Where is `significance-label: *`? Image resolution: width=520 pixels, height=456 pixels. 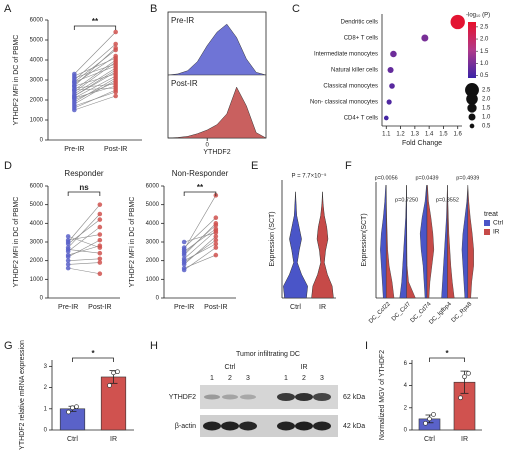
significance-label: * is located at coordinates (447, 353).